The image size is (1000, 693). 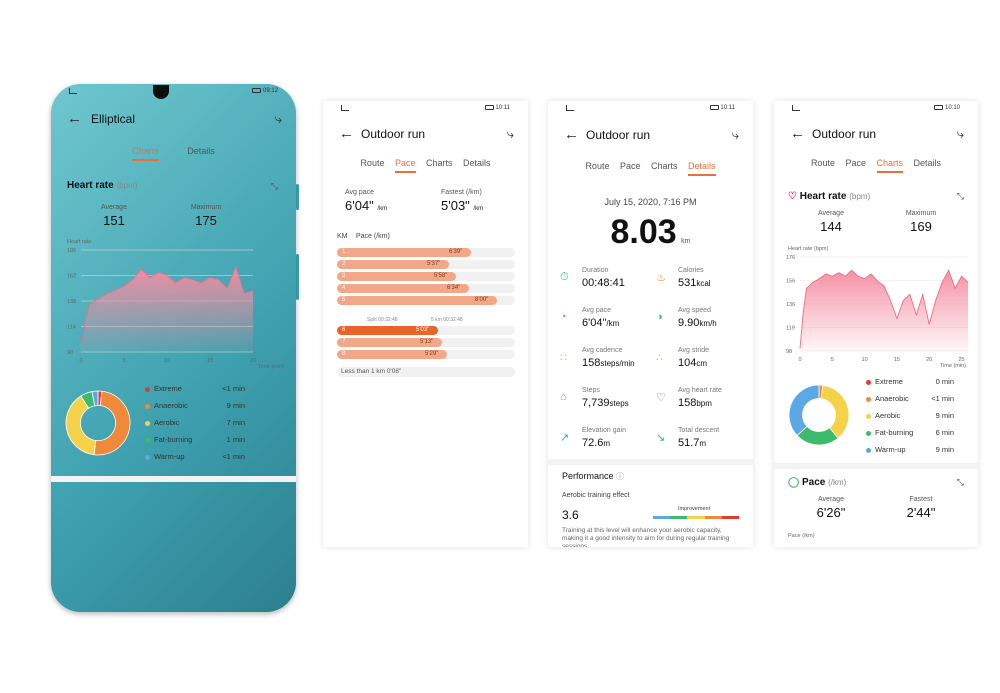 I want to click on hr1-y-tick-label: 138, so click(x=71, y=302).